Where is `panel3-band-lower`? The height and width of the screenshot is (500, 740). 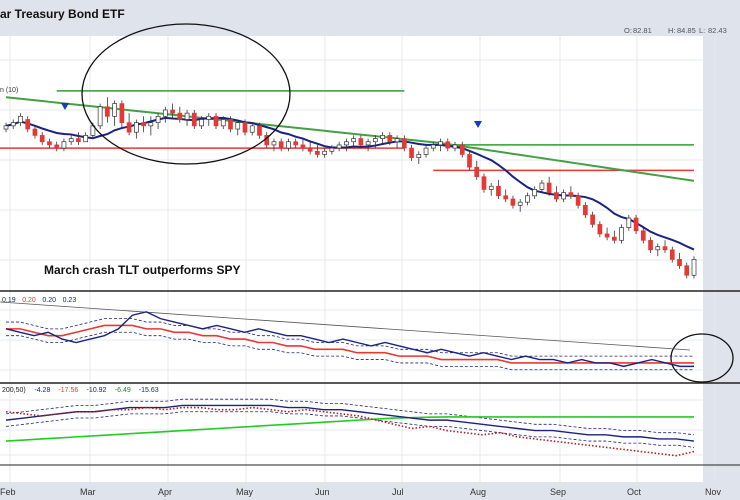
panel3-band-lower is located at coordinates (350, 429).